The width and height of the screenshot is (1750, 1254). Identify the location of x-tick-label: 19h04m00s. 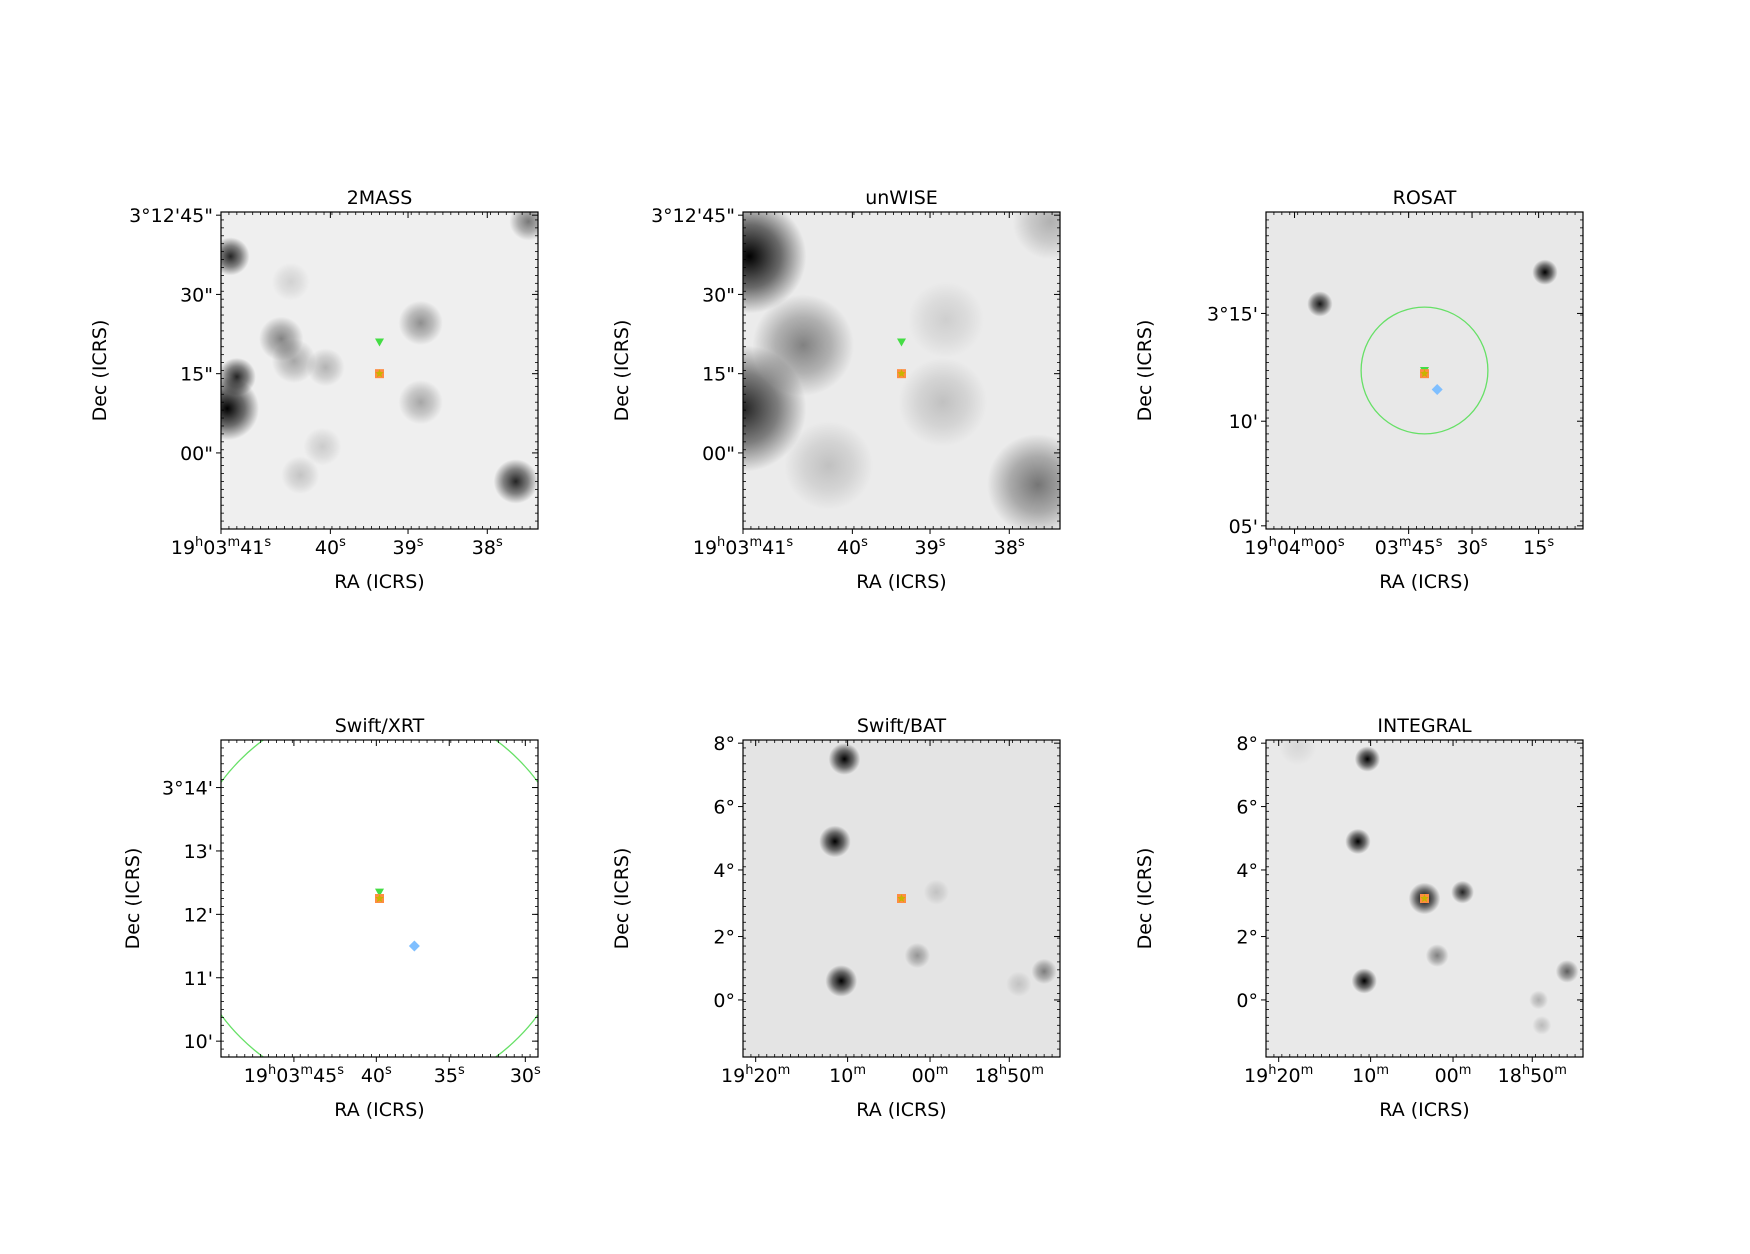
(1294, 547).